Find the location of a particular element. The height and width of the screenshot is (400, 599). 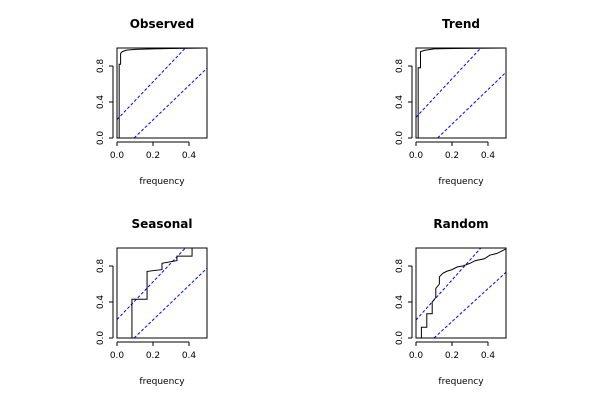

chart-title: Random is located at coordinates (460, 224).